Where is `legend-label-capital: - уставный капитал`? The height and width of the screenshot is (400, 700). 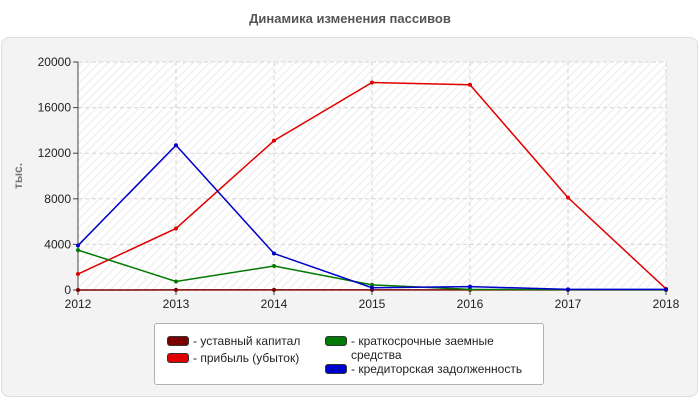
legend-label-capital: - уставный капитал is located at coordinates (247, 341).